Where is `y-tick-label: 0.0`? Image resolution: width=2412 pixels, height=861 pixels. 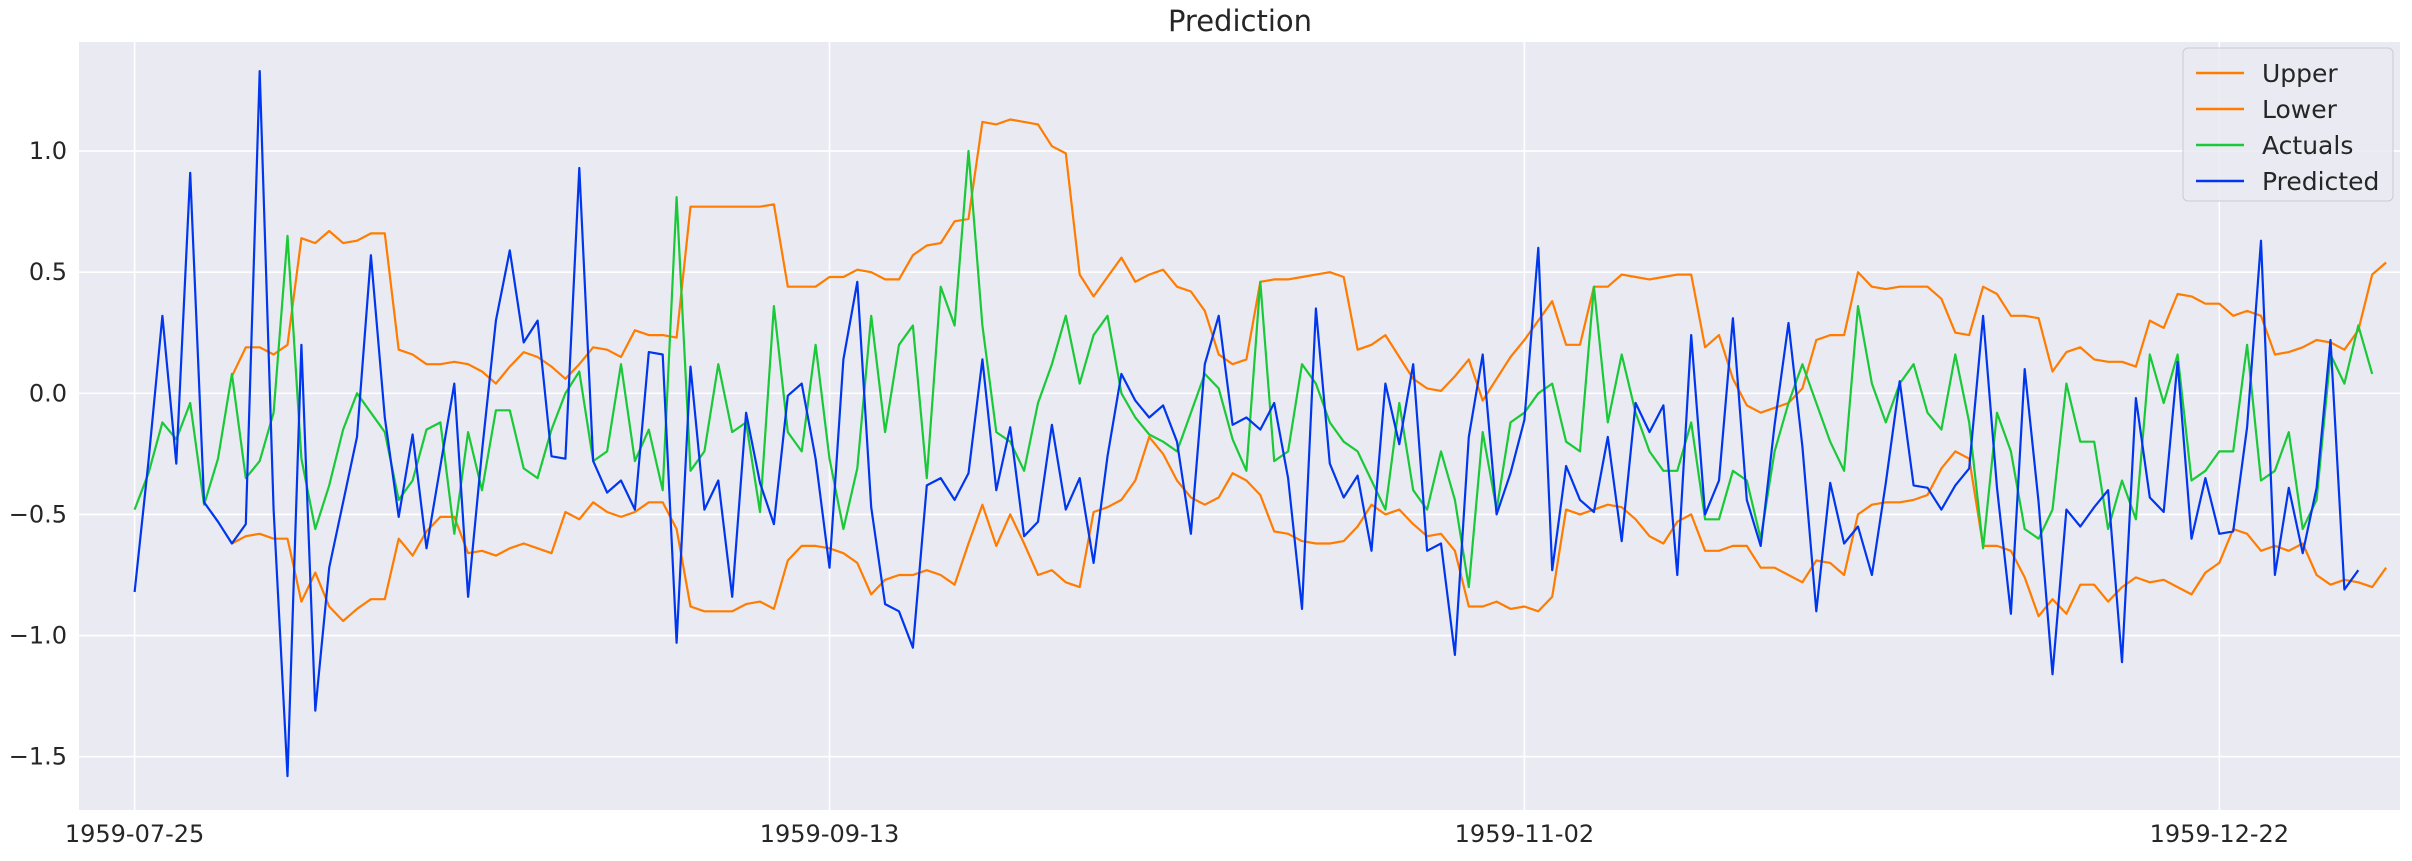
y-tick-label: 0.0 is located at coordinates (48, 393).